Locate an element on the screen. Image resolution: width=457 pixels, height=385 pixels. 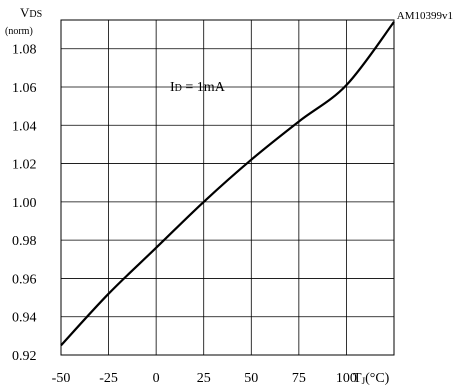
y-tick-label: 0.94 is located at coordinates (24, 318).